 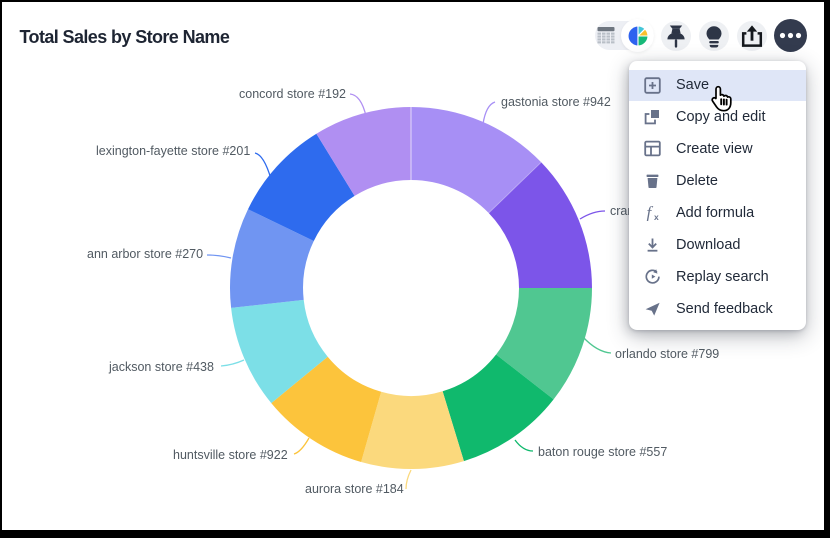 I want to click on svg-text: f, so click(x=650, y=212).